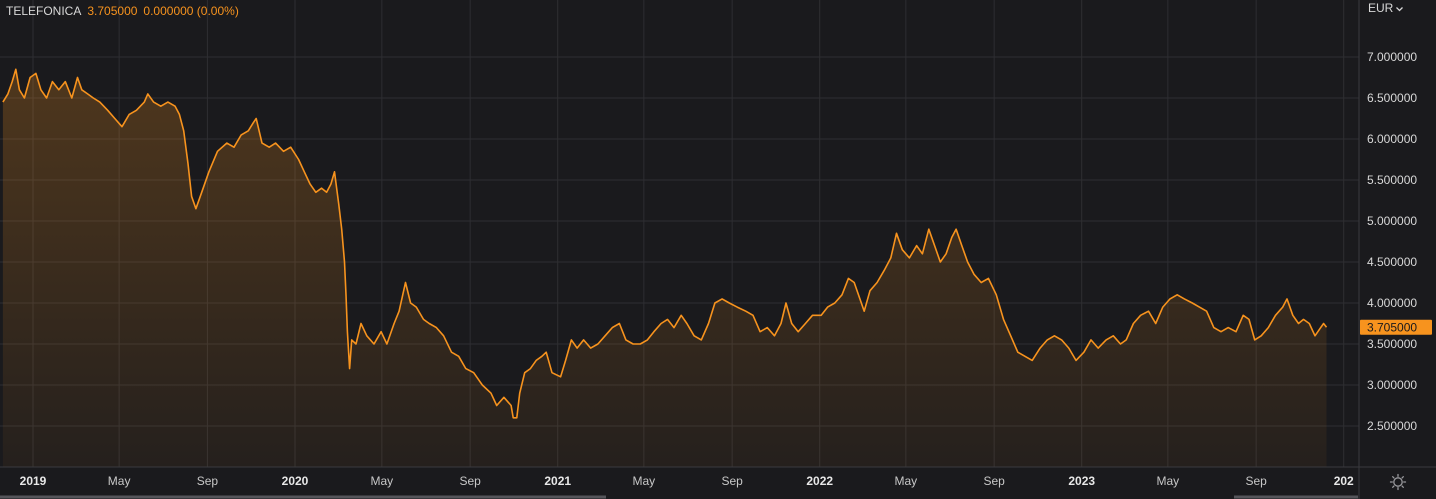  I want to click on currency-label: EUR, so click(1381, 8).